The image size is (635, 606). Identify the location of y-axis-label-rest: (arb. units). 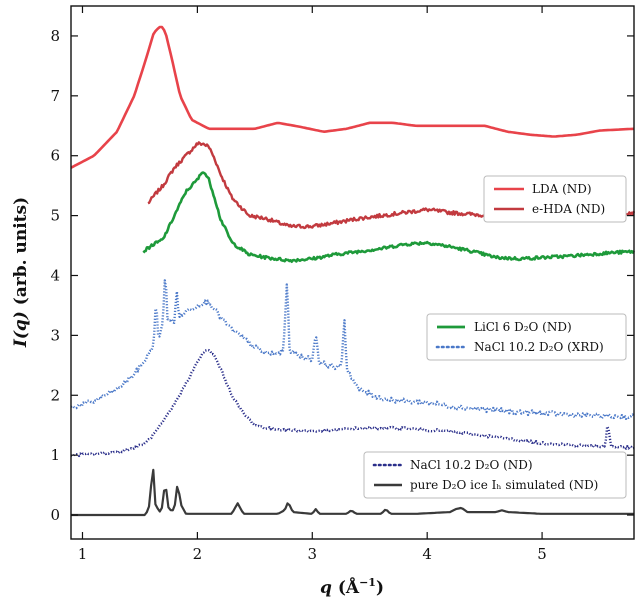
(21, 254).